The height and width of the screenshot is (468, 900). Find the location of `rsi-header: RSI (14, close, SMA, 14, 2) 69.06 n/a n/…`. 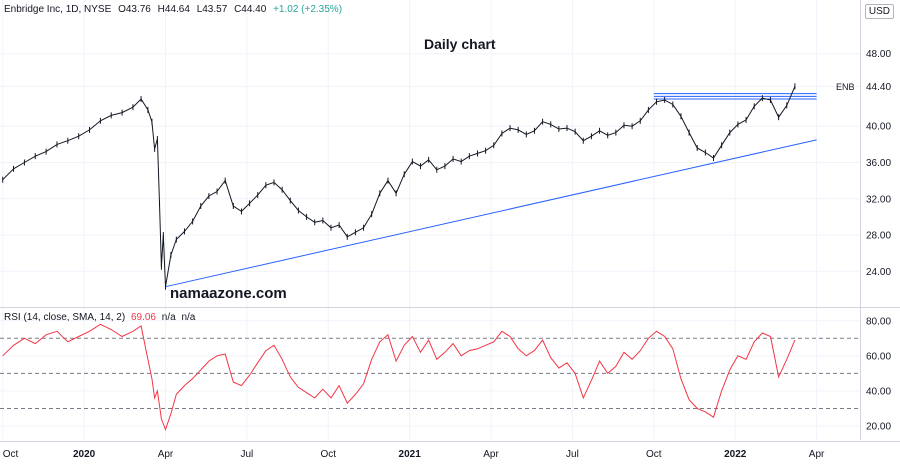

rsi-header: RSI (14, close, SMA, 14, 2) 69.06 n/a n/… is located at coordinates (101, 317).